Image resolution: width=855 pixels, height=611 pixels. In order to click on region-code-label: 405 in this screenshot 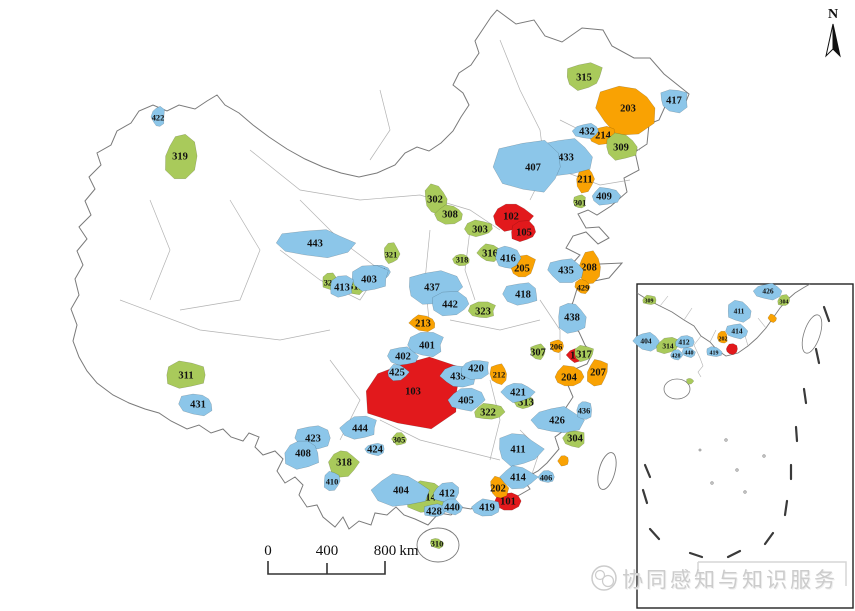, I will do `click(466, 401)`.